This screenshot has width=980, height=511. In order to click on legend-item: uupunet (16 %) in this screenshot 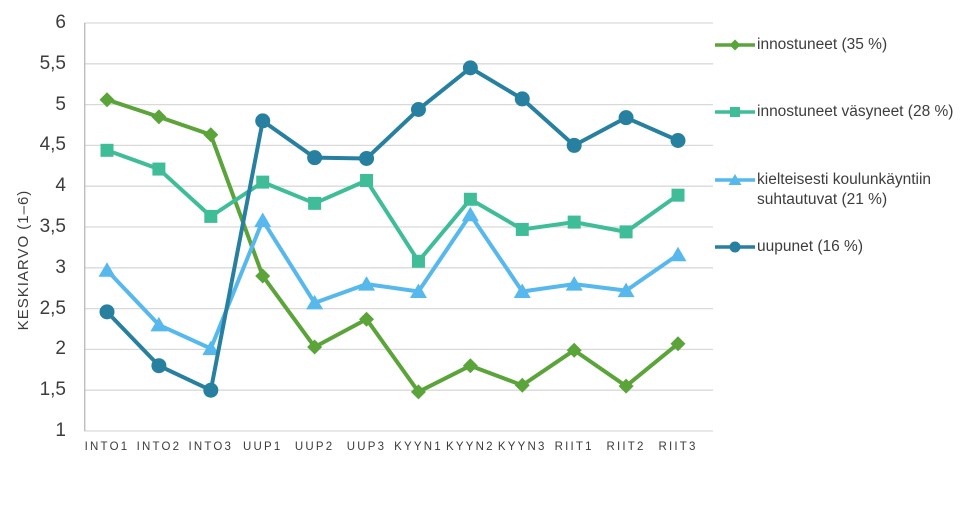, I will do `click(846, 247)`.